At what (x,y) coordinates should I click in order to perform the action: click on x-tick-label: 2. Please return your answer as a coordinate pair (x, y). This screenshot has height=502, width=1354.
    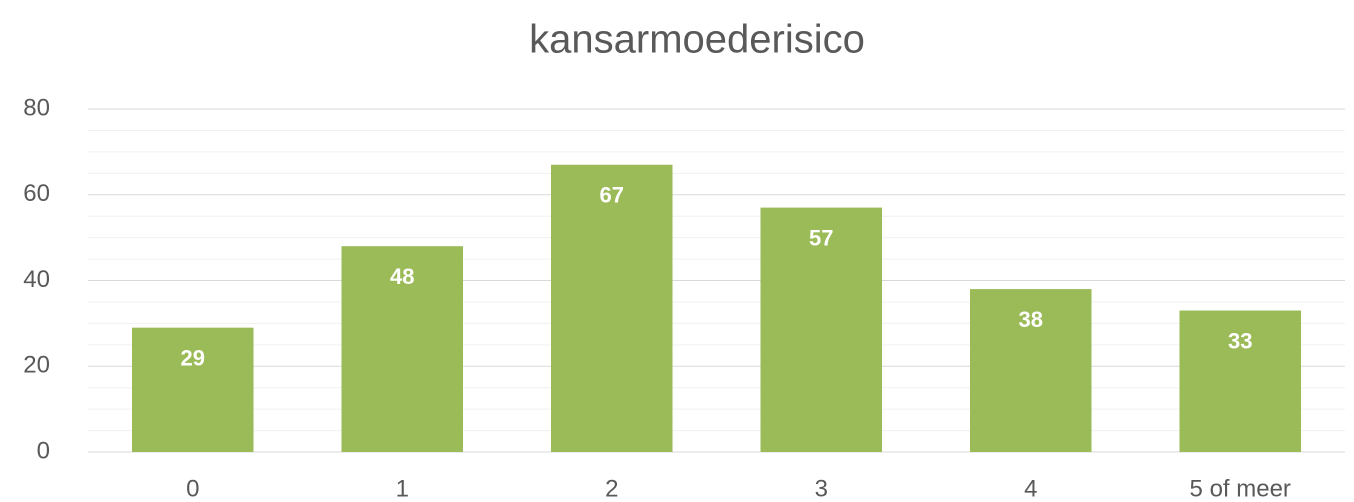
    Looking at the image, I should click on (611, 488).